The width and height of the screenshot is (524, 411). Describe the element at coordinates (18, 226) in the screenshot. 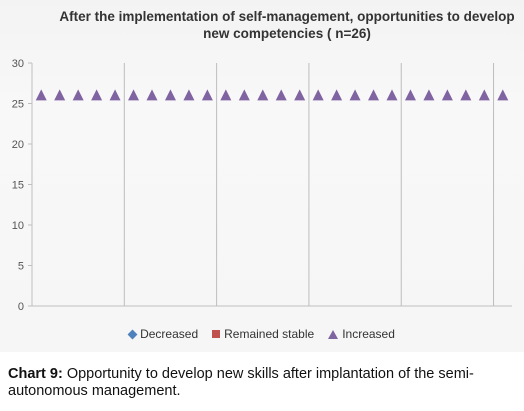

I see `y-tick-label: 10` at that location.